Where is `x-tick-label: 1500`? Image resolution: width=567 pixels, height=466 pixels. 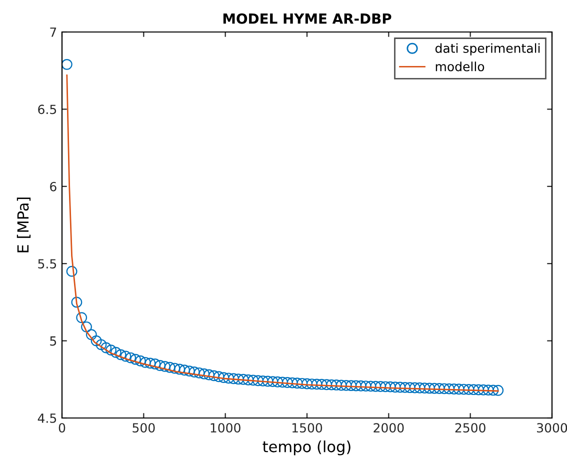 x-tick-label: 1500 is located at coordinates (307, 428).